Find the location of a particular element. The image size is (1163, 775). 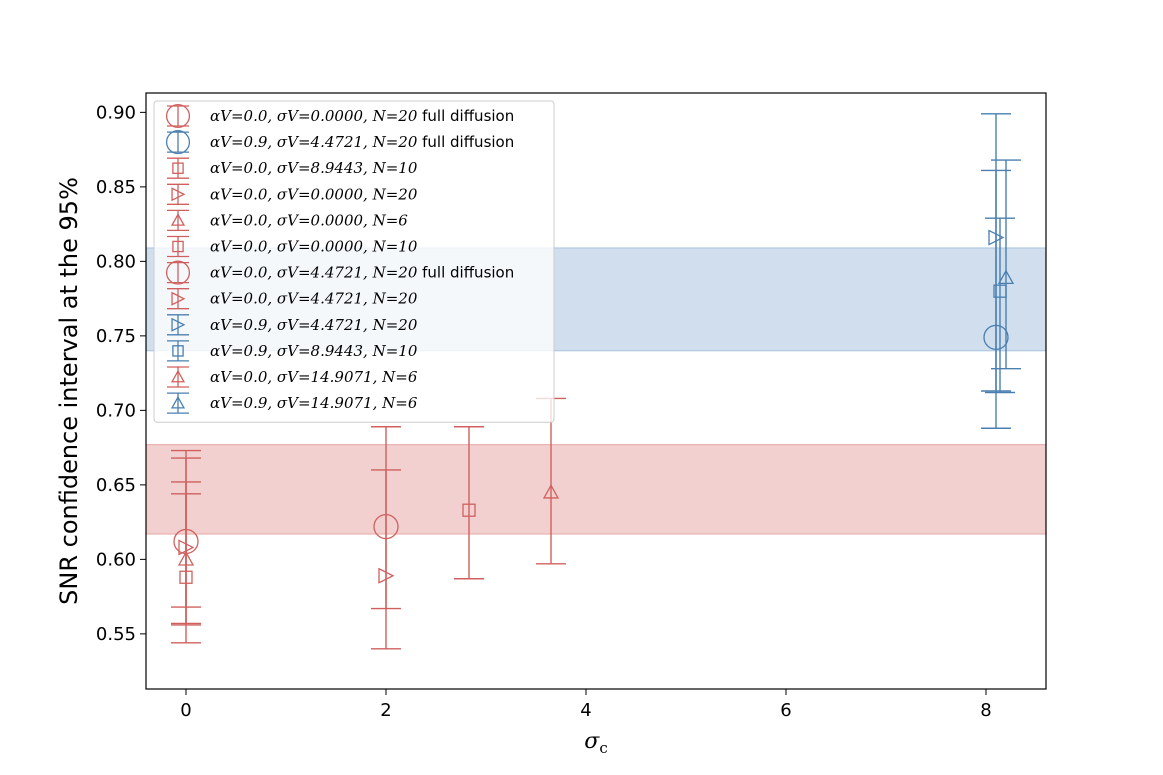

legend-entry: αV=0.9, σV=4.4721, N=20 is located at coordinates (292, 325).